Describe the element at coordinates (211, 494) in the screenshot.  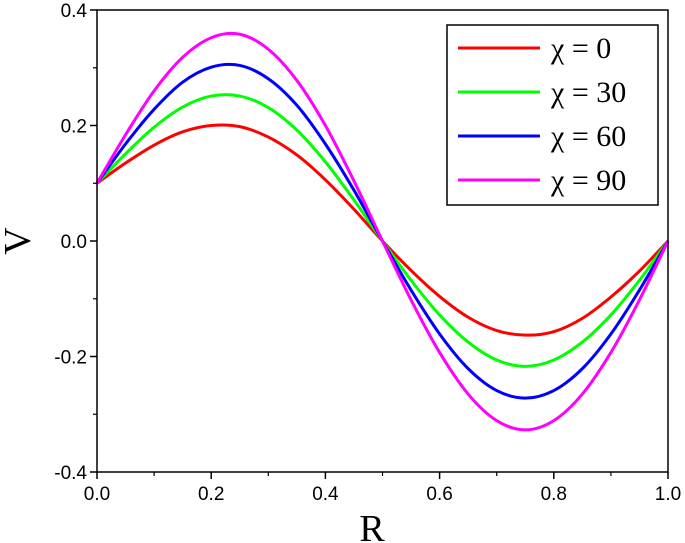
I see `x-tick-label: 0.2` at that location.